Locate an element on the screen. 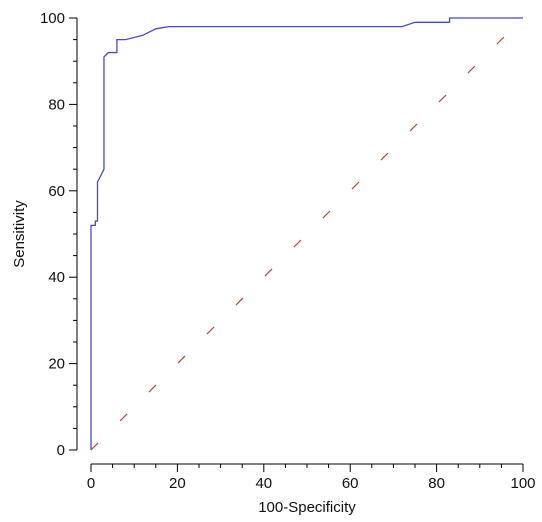 The image size is (542, 522). y-tick-label: 100 is located at coordinates (52, 18).